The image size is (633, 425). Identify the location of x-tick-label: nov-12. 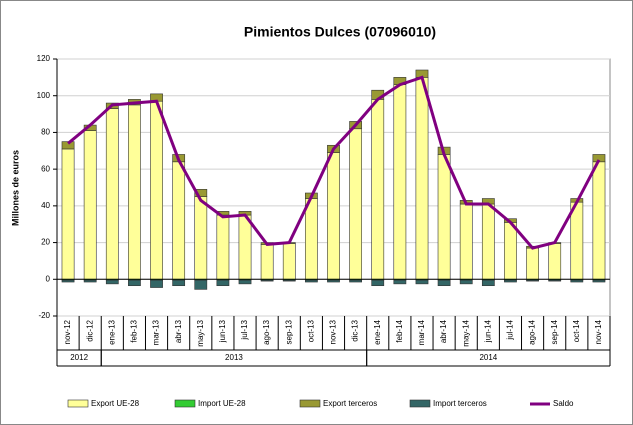
(67, 331).